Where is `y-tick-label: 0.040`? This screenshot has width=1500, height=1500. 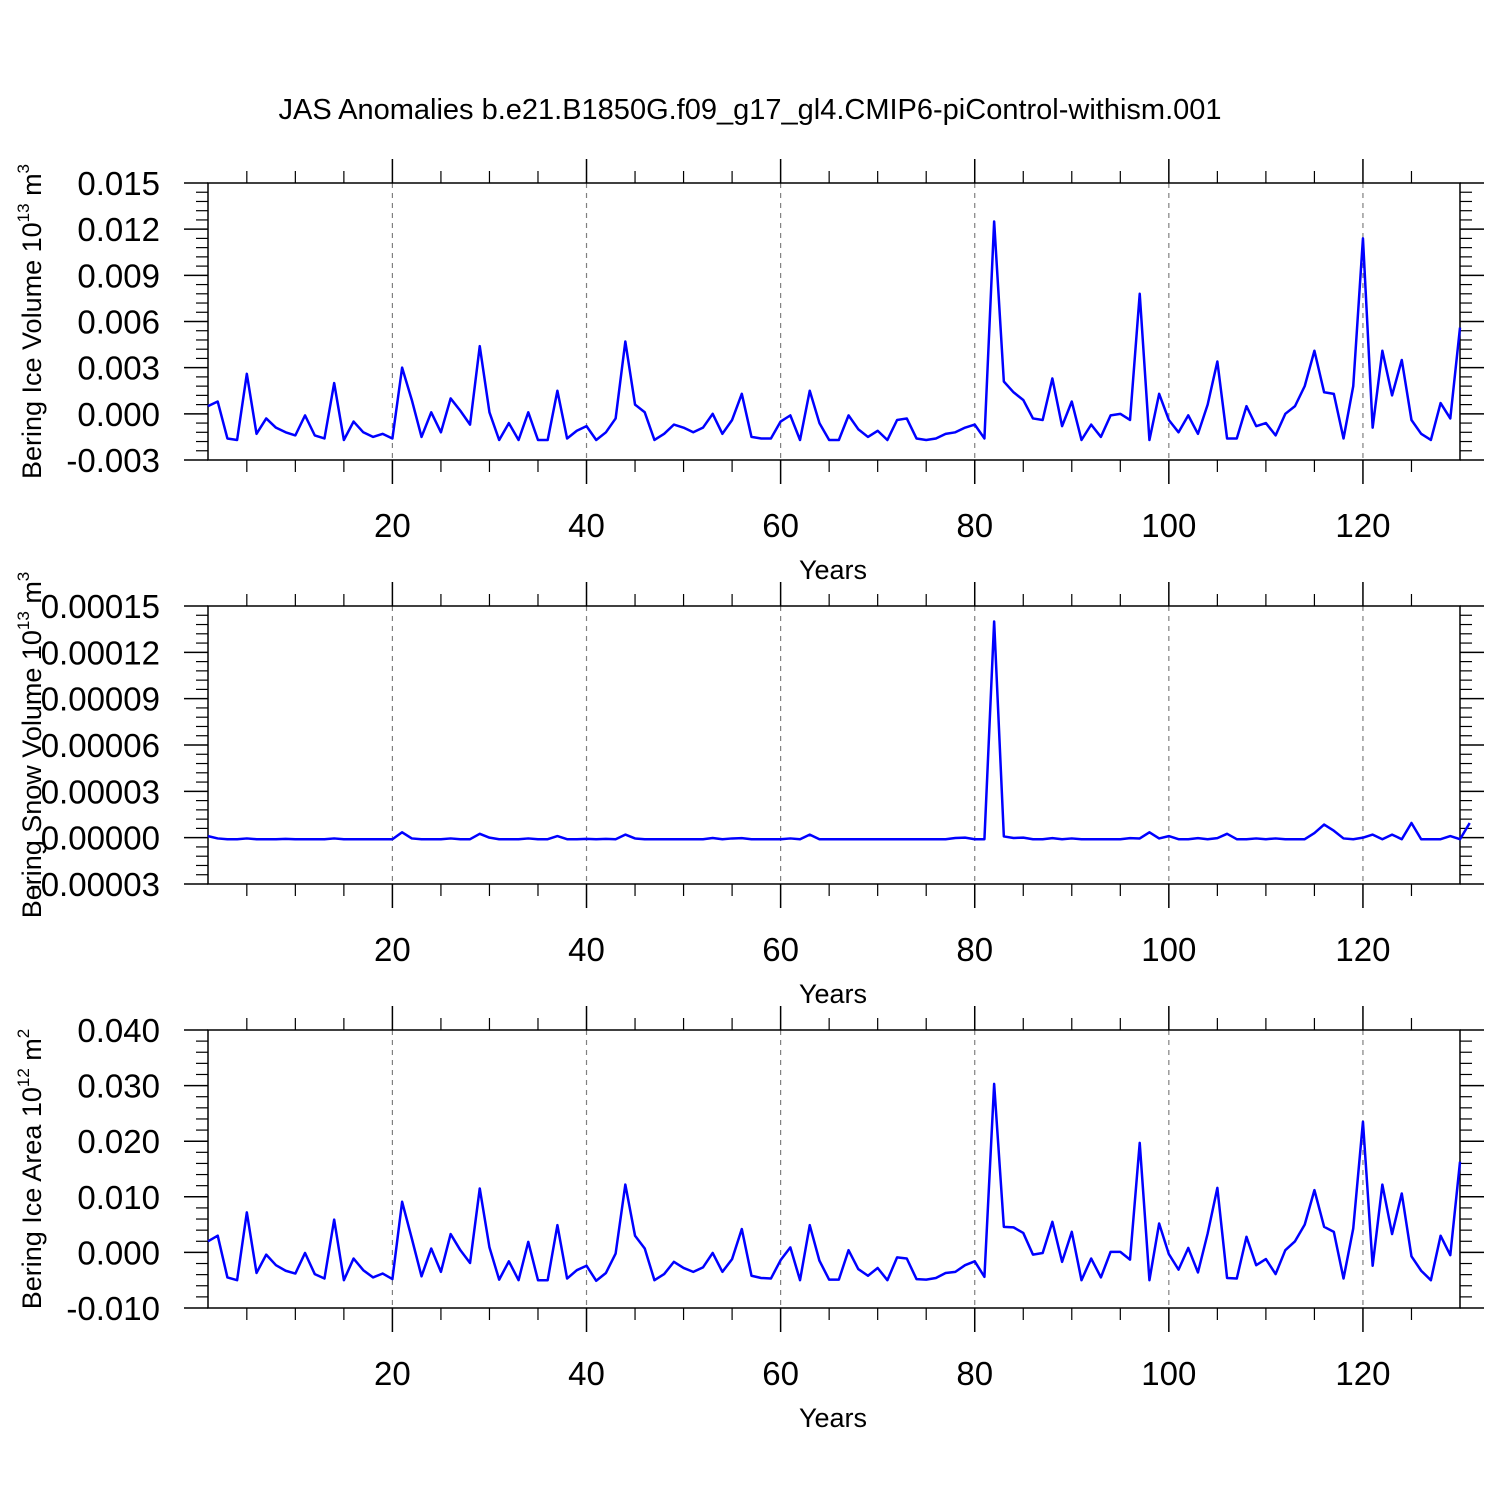
y-tick-label: 0.040 is located at coordinates (118, 1030).